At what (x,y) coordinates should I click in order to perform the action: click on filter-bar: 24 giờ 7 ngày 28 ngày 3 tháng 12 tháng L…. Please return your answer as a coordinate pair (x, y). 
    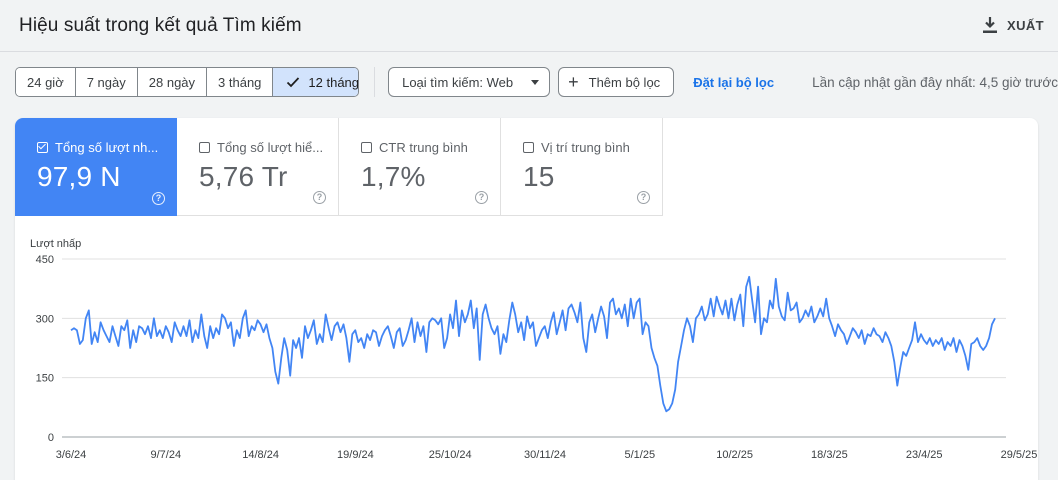
    Looking at the image, I should click on (536, 82).